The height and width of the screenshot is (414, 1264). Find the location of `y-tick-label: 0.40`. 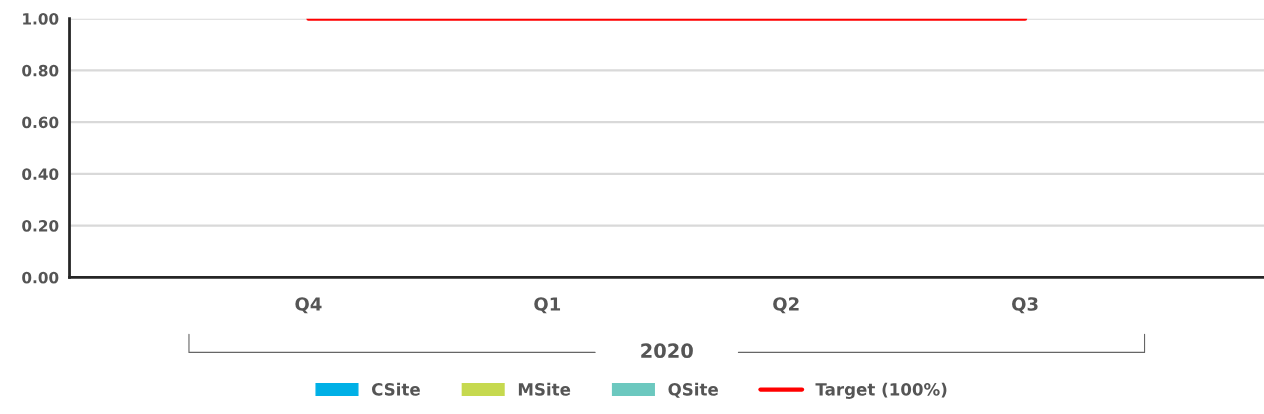

y-tick-label: 0.40 is located at coordinates (40, 174).